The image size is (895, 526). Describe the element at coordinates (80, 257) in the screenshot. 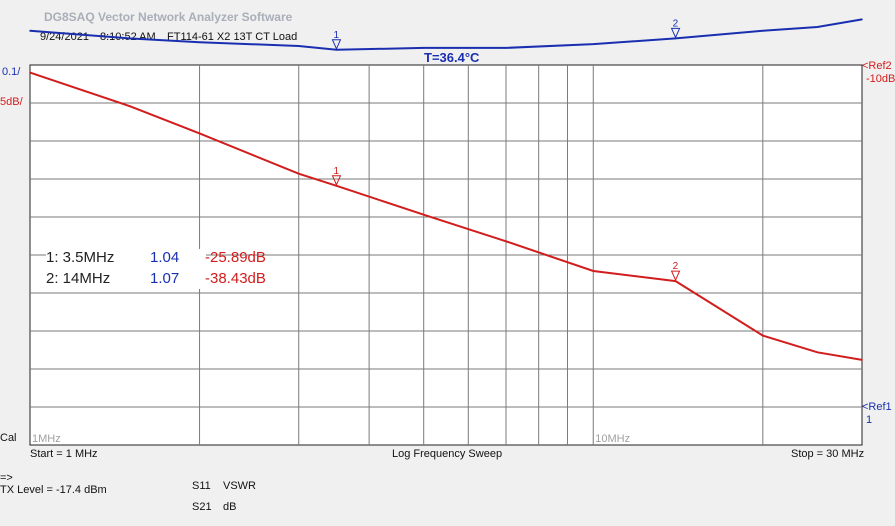

I see `marker-1-label: 1: 3.5MHz` at that location.